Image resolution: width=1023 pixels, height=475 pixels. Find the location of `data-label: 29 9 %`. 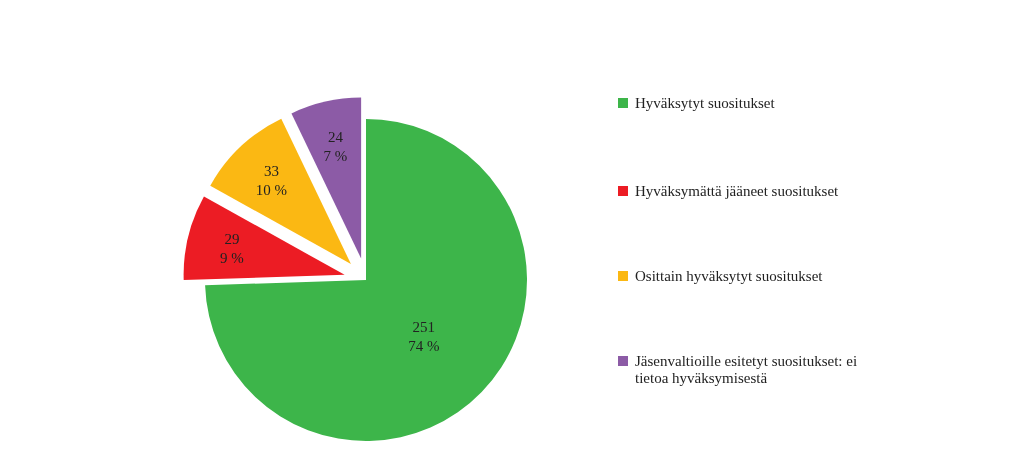

data-label: 29 9 % is located at coordinates (232, 248).